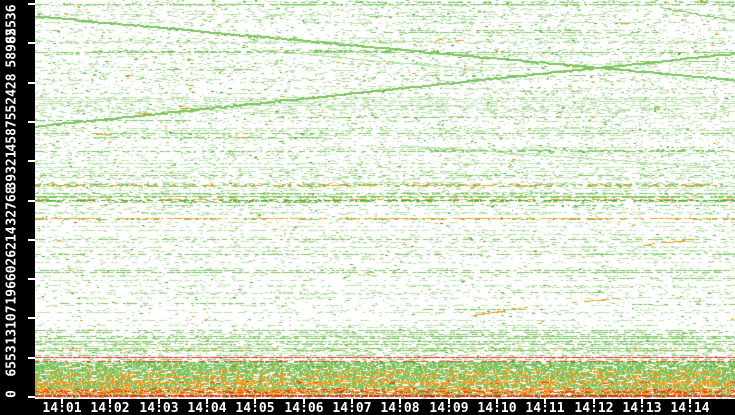  I want to click on y-tick-label: 19660, so click(12, 285).